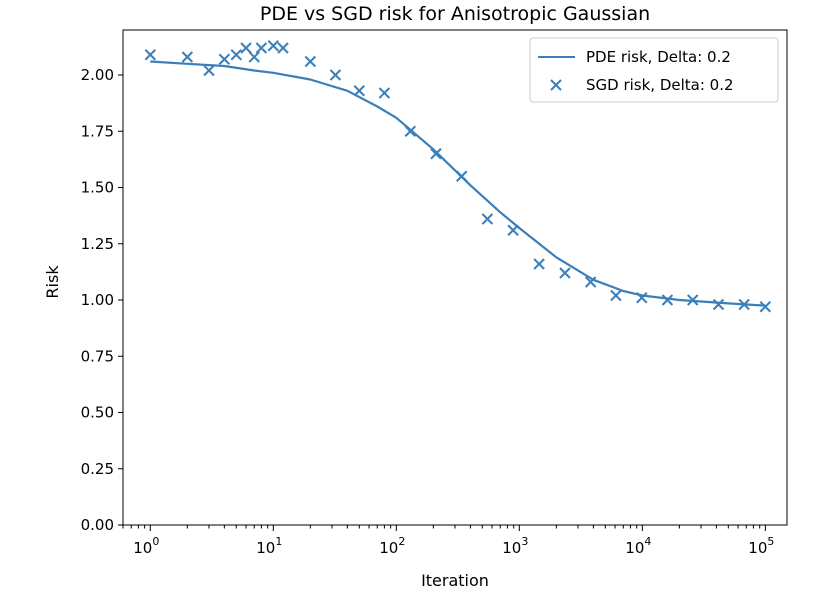  Describe the element at coordinates (524, 541) in the screenshot. I see `x-tick-exponent: 3` at that location.